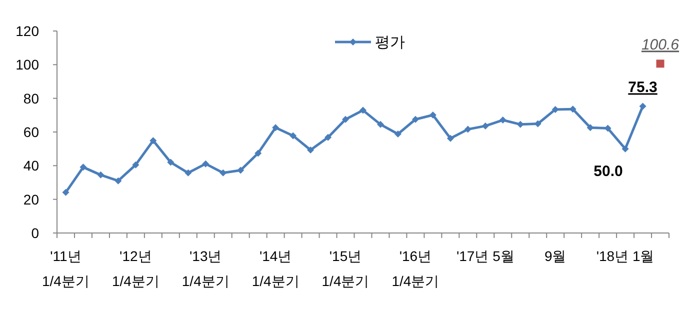 This screenshot has width=700, height=324. I want to click on x-tick-label: '16년 1/4분기, so click(416, 268).